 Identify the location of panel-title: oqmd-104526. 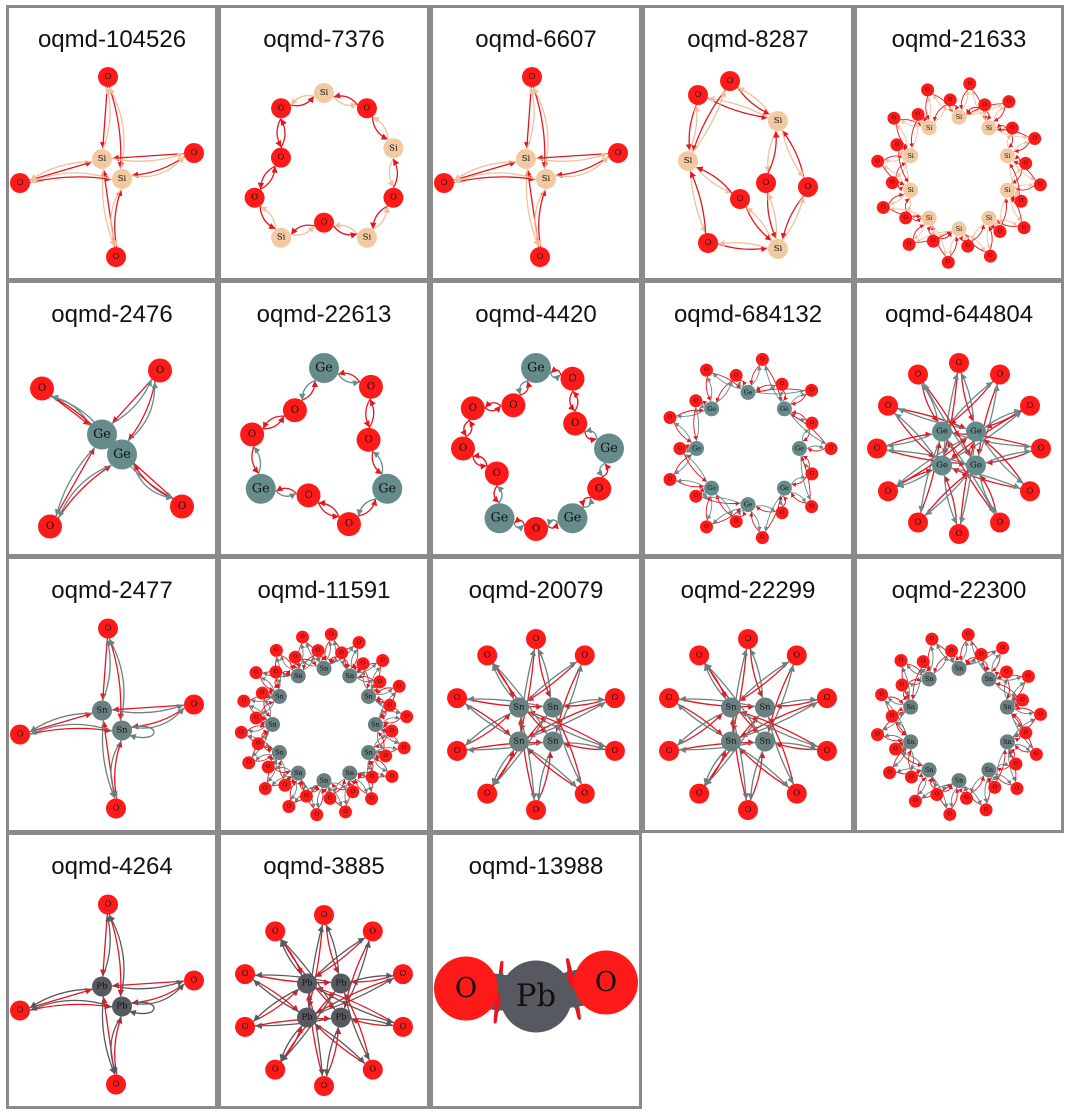
(112, 39).